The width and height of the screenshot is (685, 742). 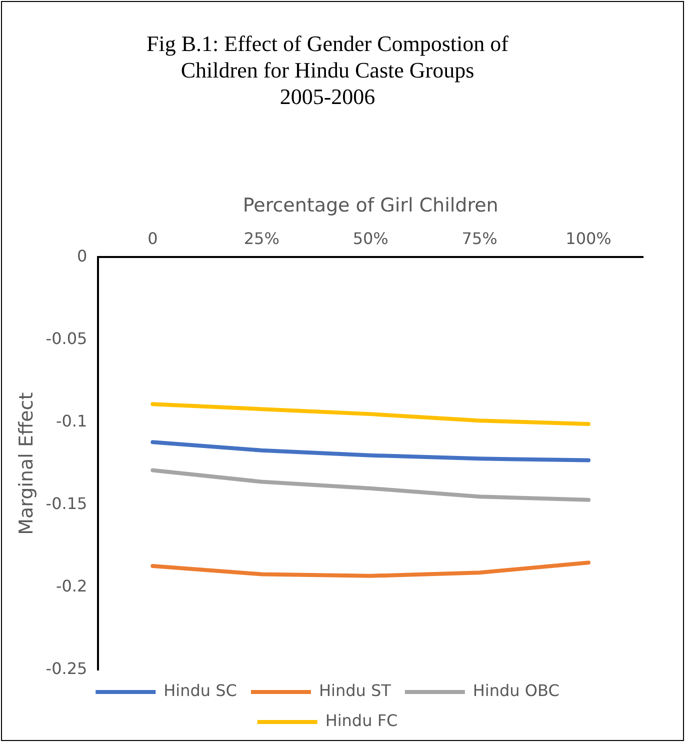 What do you see at coordinates (67, 338) in the screenshot?
I see `y-tick-label: -0.05` at bounding box center [67, 338].